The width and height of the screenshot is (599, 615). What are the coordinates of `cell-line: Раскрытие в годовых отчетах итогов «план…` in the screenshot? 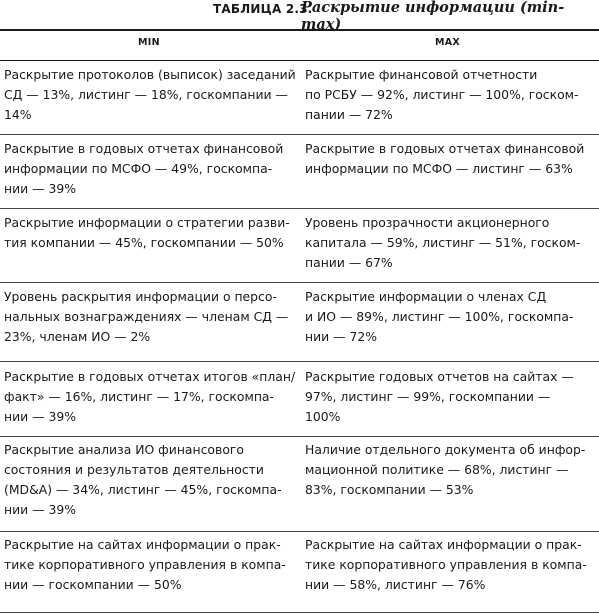 It's located at (150, 376).